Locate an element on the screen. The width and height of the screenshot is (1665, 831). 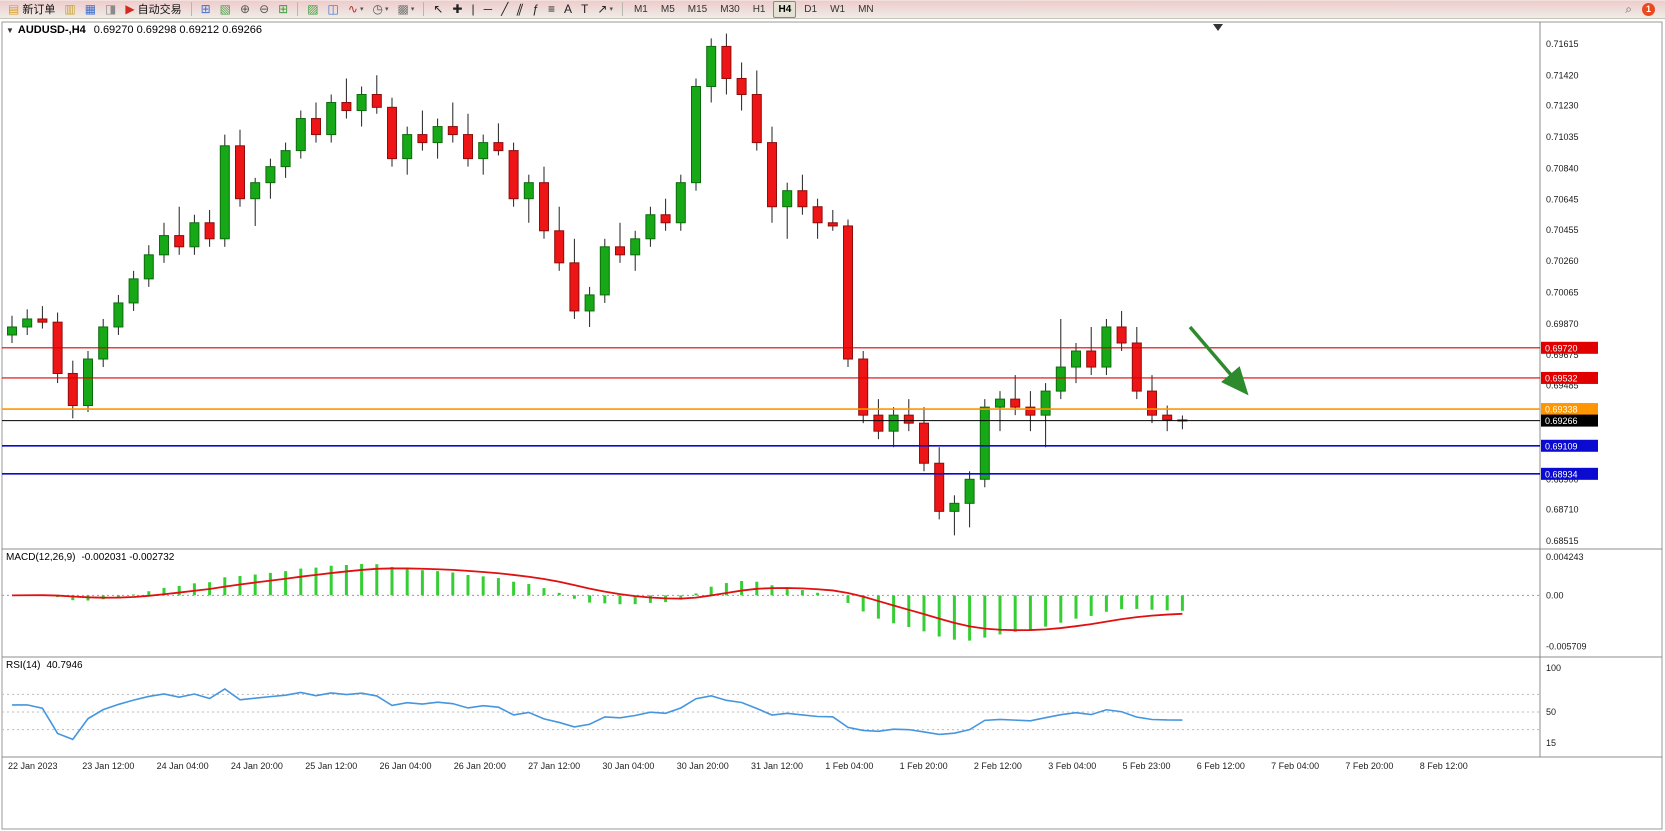
arrows-icon-dropdown: ▾ is located at coordinates (611, 9).